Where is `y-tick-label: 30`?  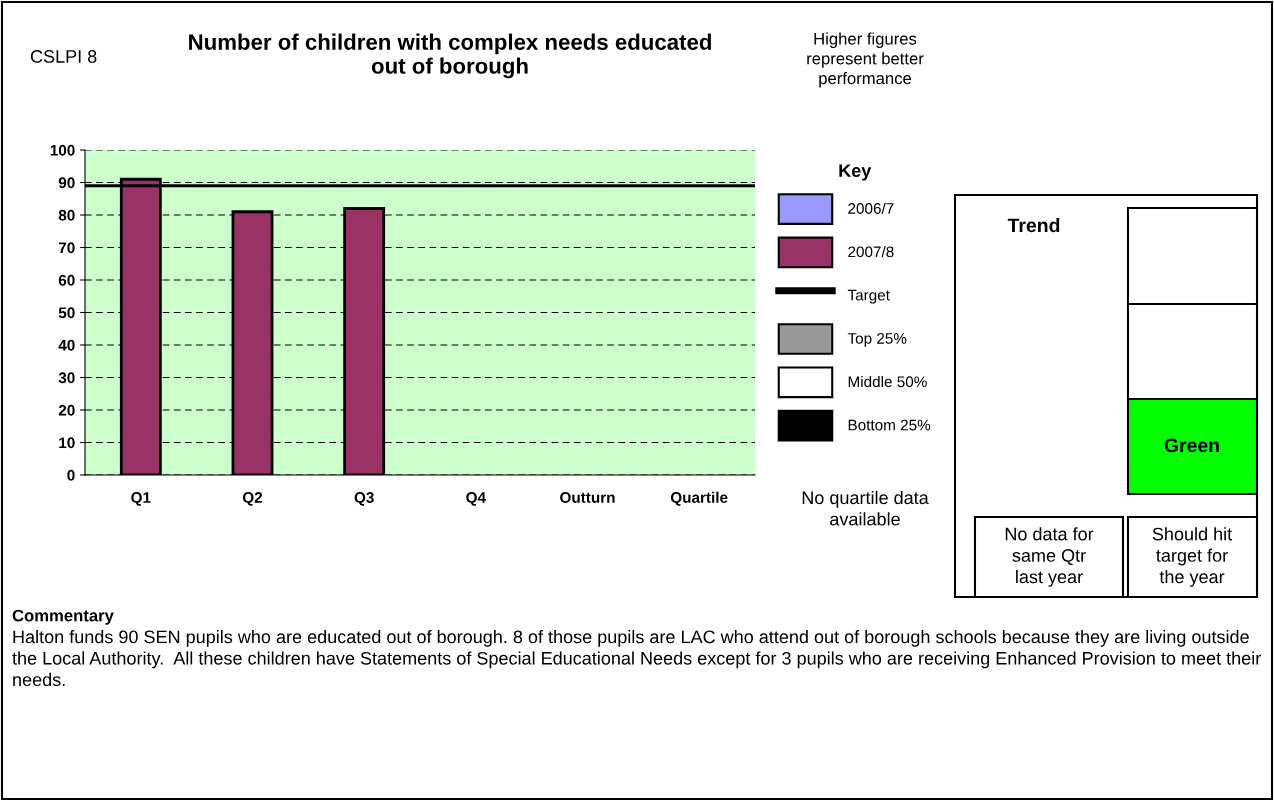 y-tick-label: 30 is located at coordinates (66, 378).